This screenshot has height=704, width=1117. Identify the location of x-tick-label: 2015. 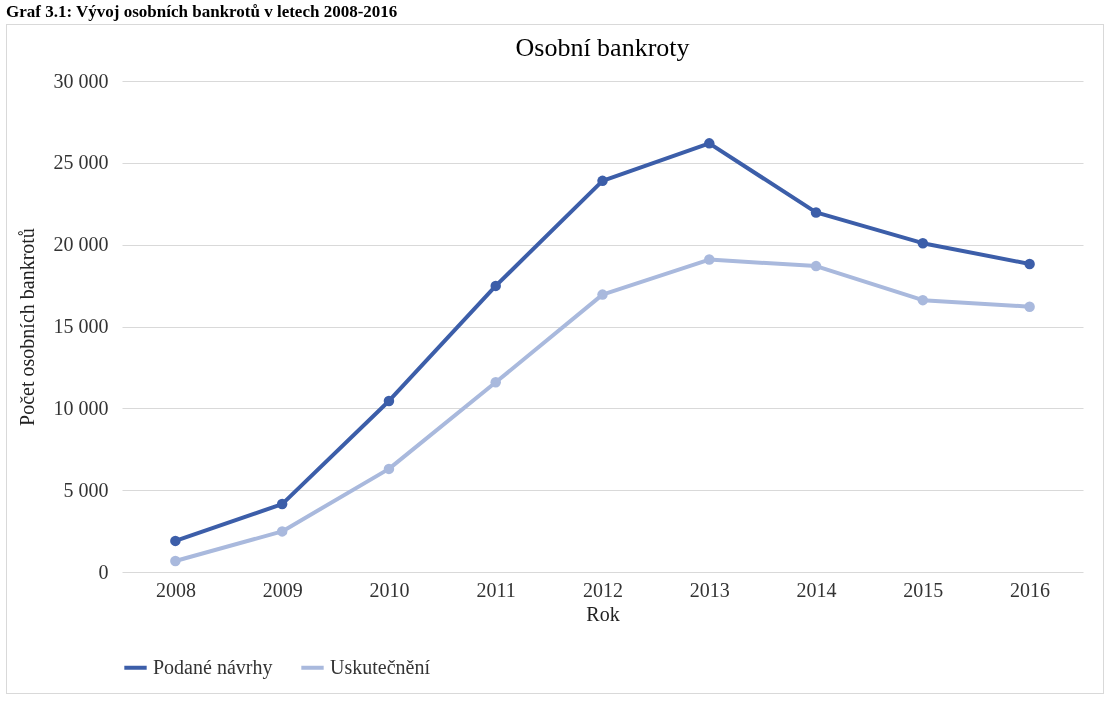
(923, 589).